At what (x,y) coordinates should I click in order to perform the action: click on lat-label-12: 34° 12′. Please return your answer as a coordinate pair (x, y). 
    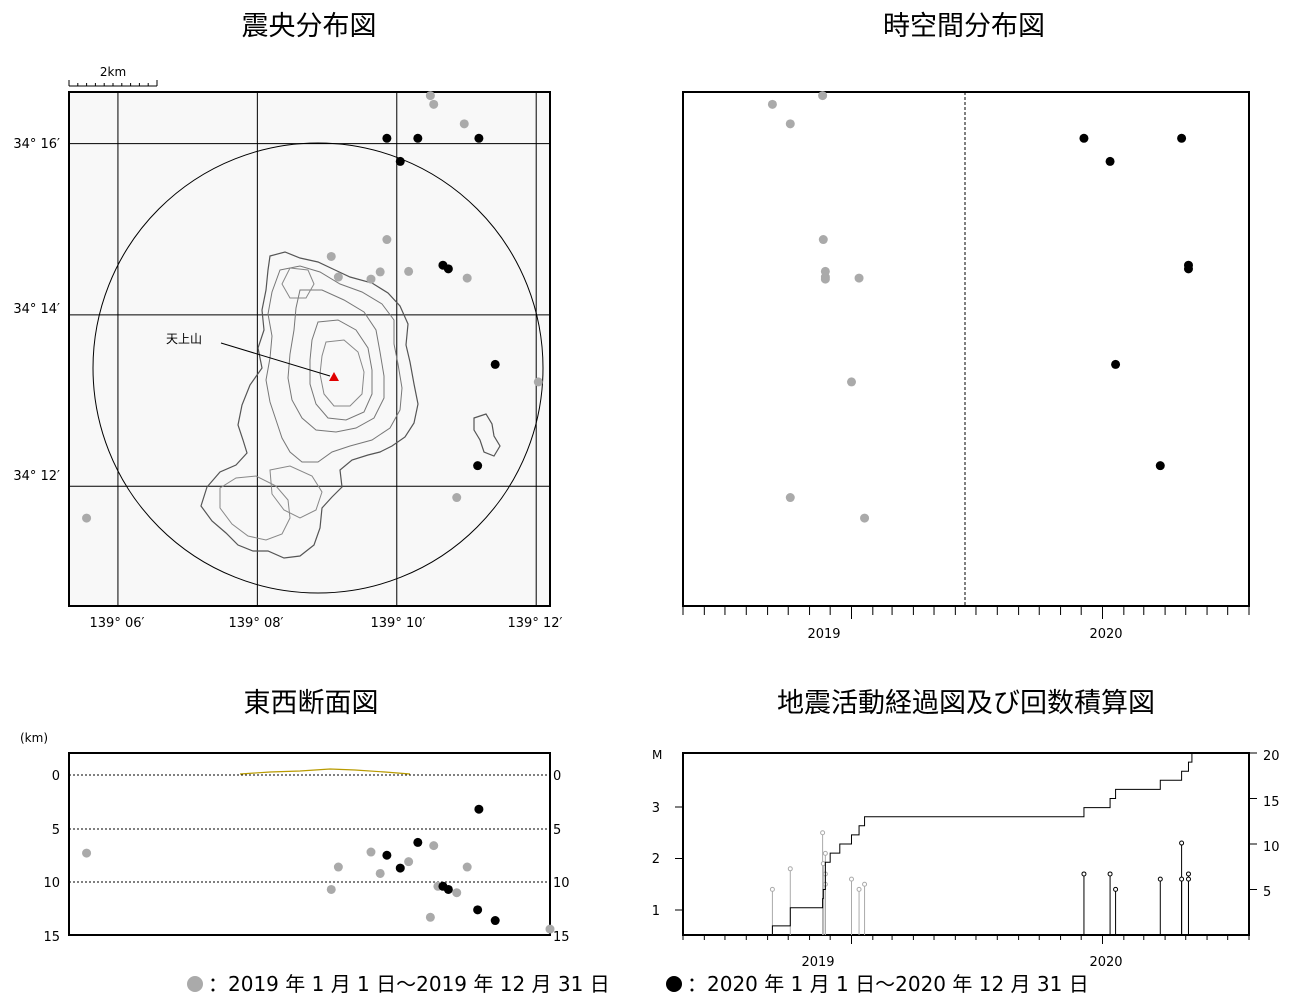
    Looking at the image, I should click on (36, 476).